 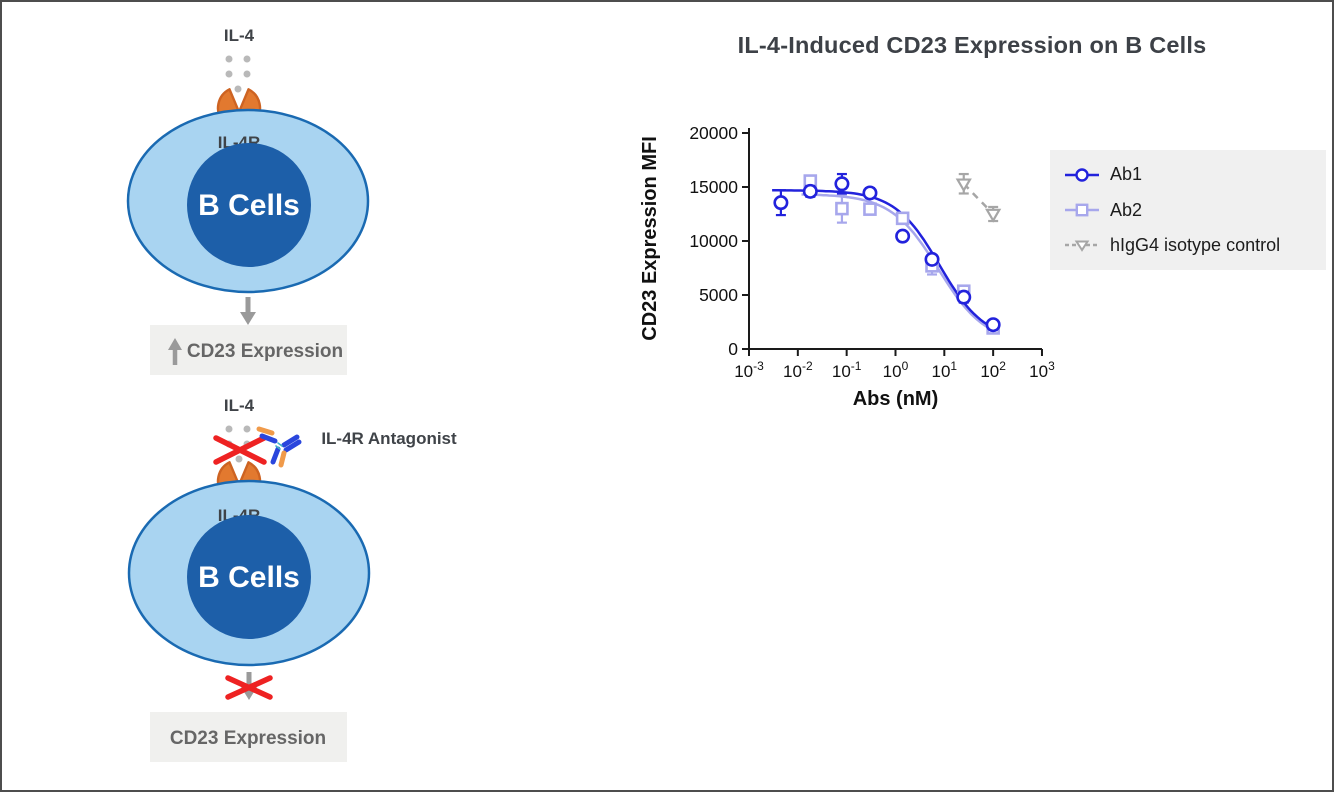 I want to click on legend-label: hIgG4 isotype control, so click(x=1195, y=244).